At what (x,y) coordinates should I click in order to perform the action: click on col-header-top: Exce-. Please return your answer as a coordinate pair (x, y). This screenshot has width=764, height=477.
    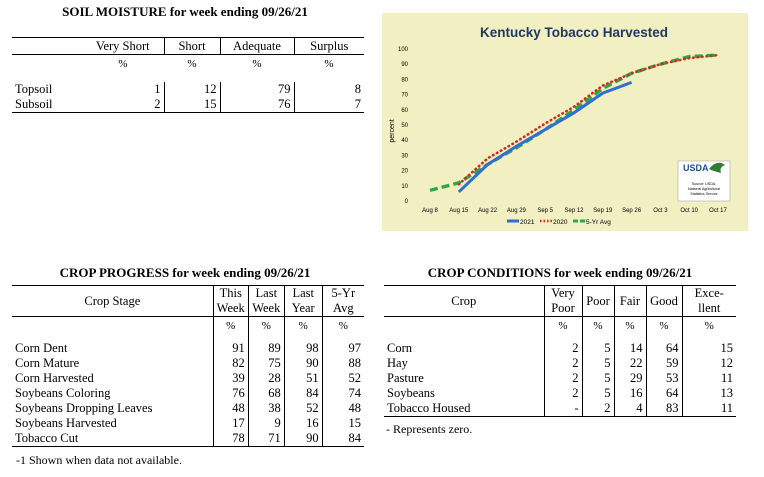
    Looking at the image, I should click on (708, 293).